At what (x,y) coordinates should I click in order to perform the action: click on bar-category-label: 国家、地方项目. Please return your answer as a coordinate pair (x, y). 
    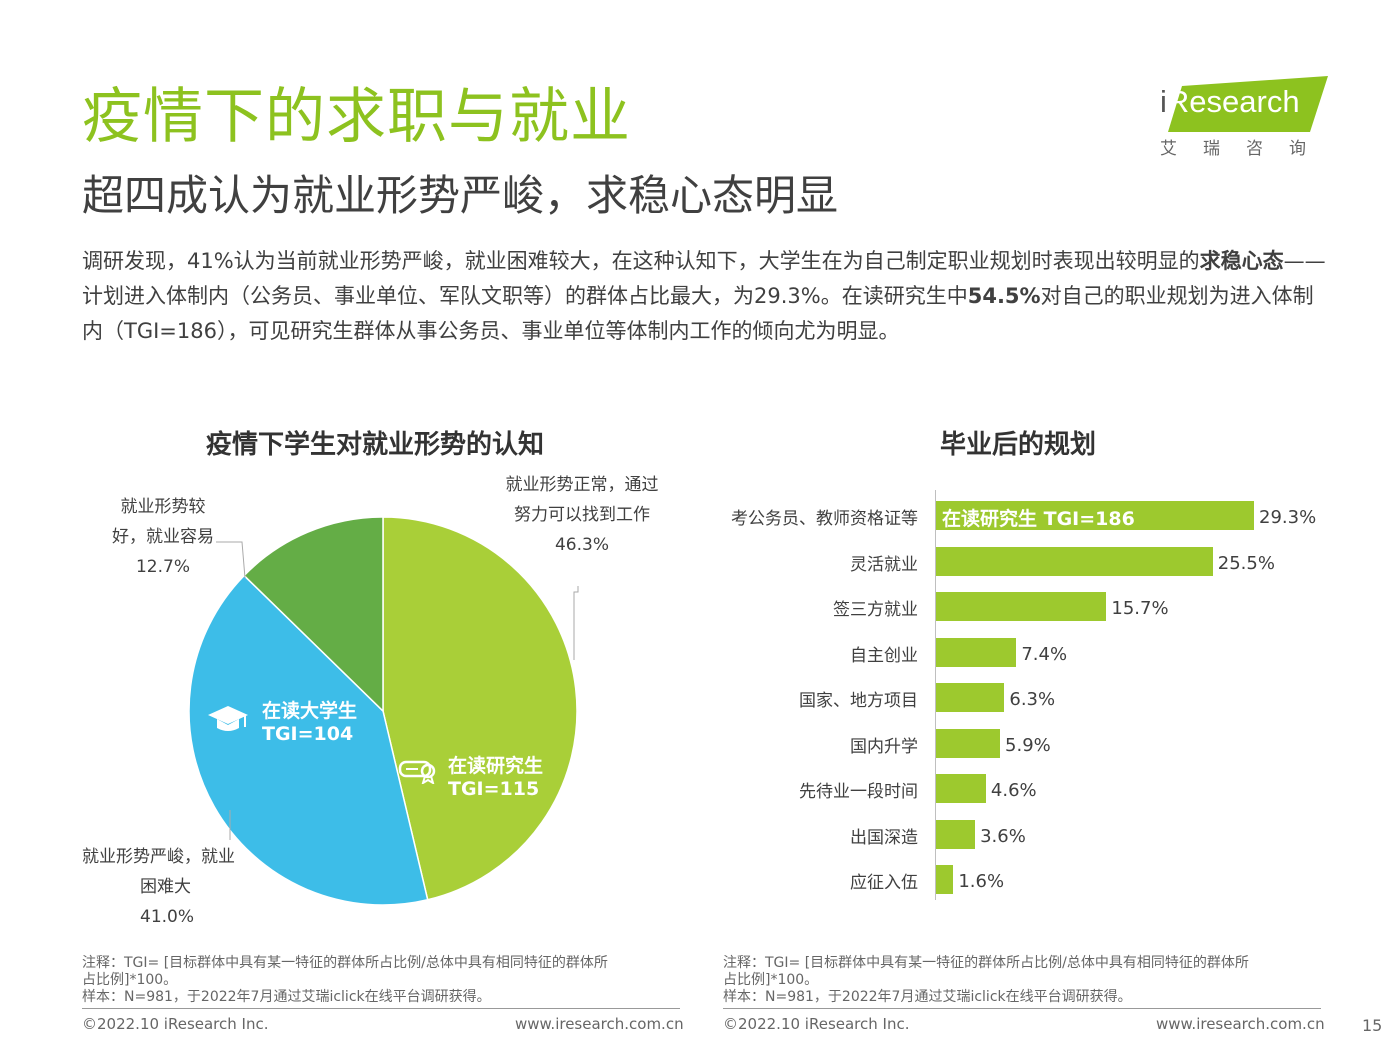
    Looking at the image, I should click on (858, 701).